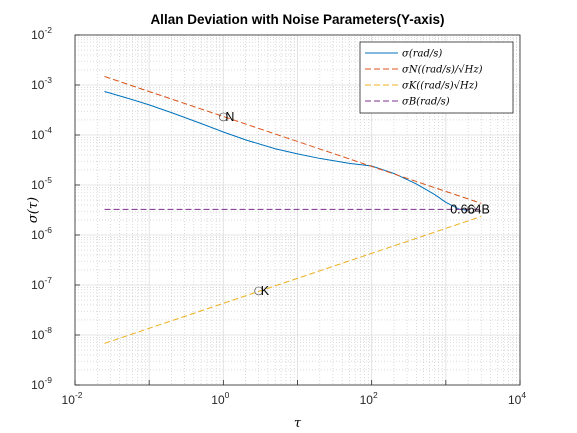 The image size is (577, 433). What do you see at coordinates (41, 208) in the screenshot?
I see `y-tick-labels: 10⁻⁹ 10⁻⁸ 10⁻⁷ 10⁻⁶ 10⁻⁵ 10⁻⁴ 10⁻³ 10⁻²` at bounding box center [41, 208].